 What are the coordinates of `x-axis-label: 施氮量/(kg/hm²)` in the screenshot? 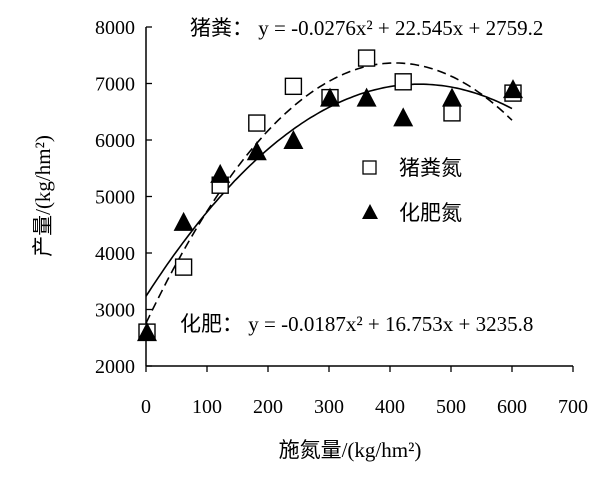 It's located at (350, 450).